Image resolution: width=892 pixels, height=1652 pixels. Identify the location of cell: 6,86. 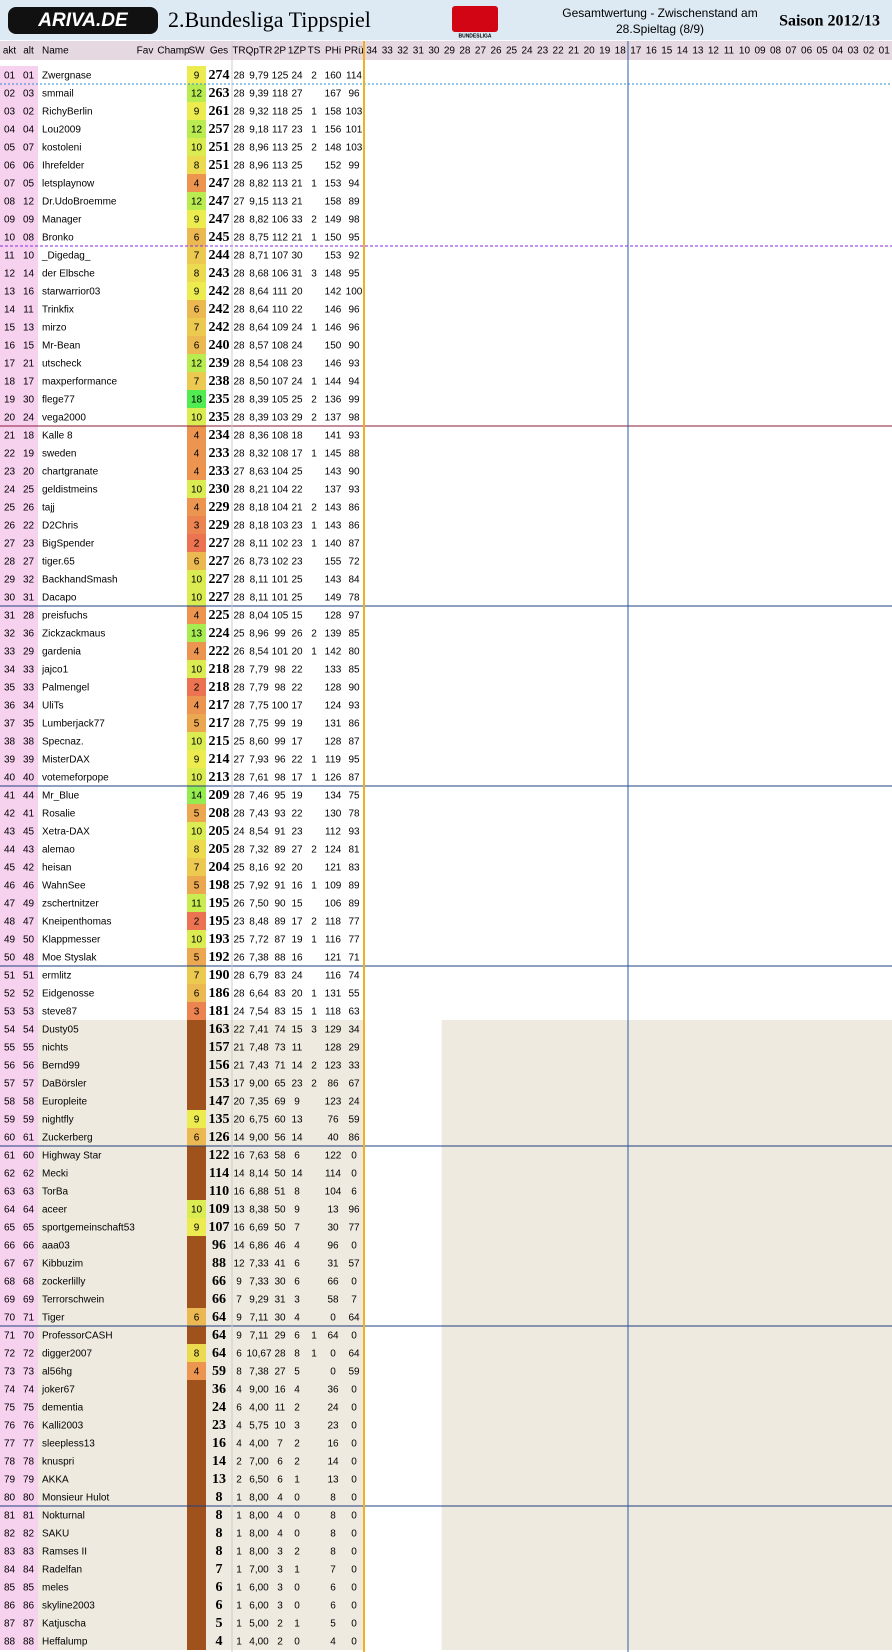
(259, 1246).